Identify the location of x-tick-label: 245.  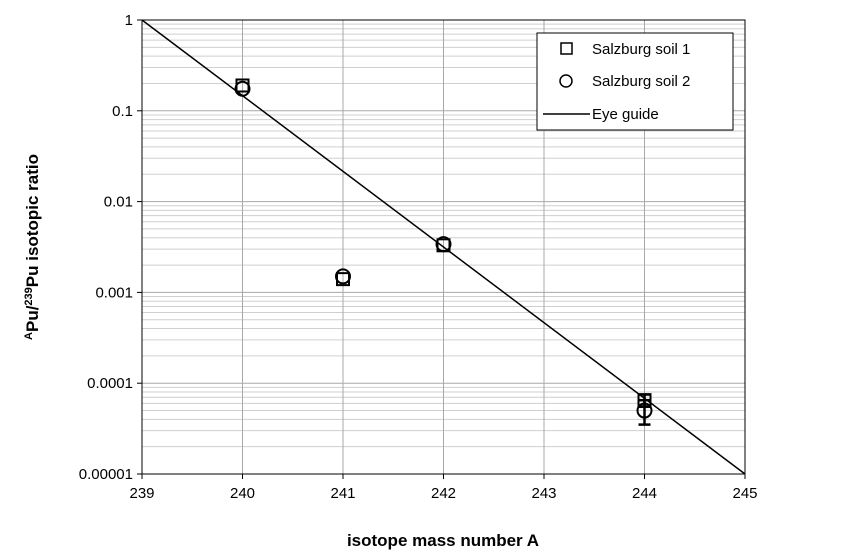
(744, 493).